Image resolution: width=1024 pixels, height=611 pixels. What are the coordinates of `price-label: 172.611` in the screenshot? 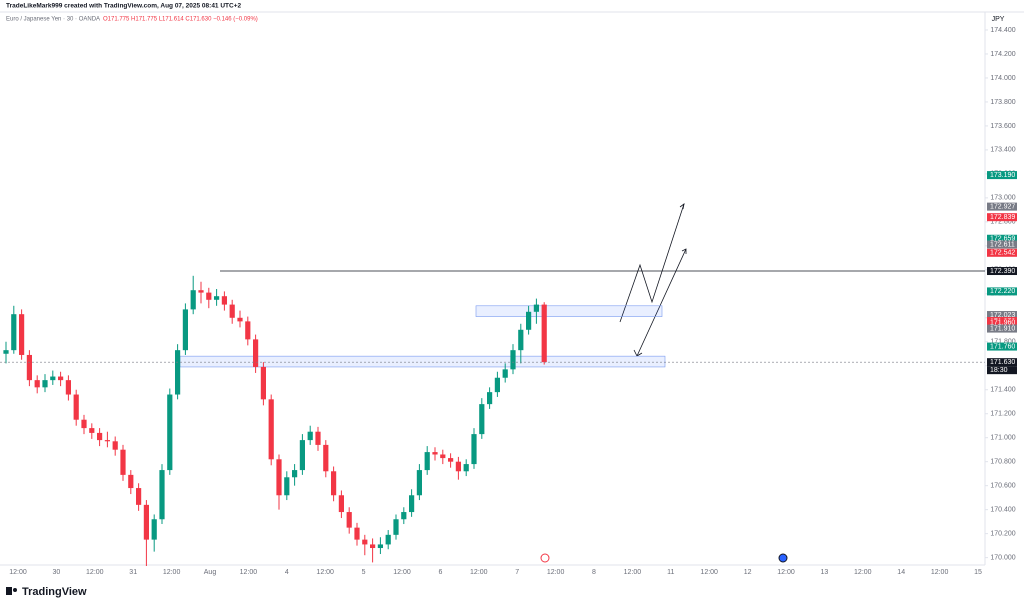 It's located at (1002, 244).